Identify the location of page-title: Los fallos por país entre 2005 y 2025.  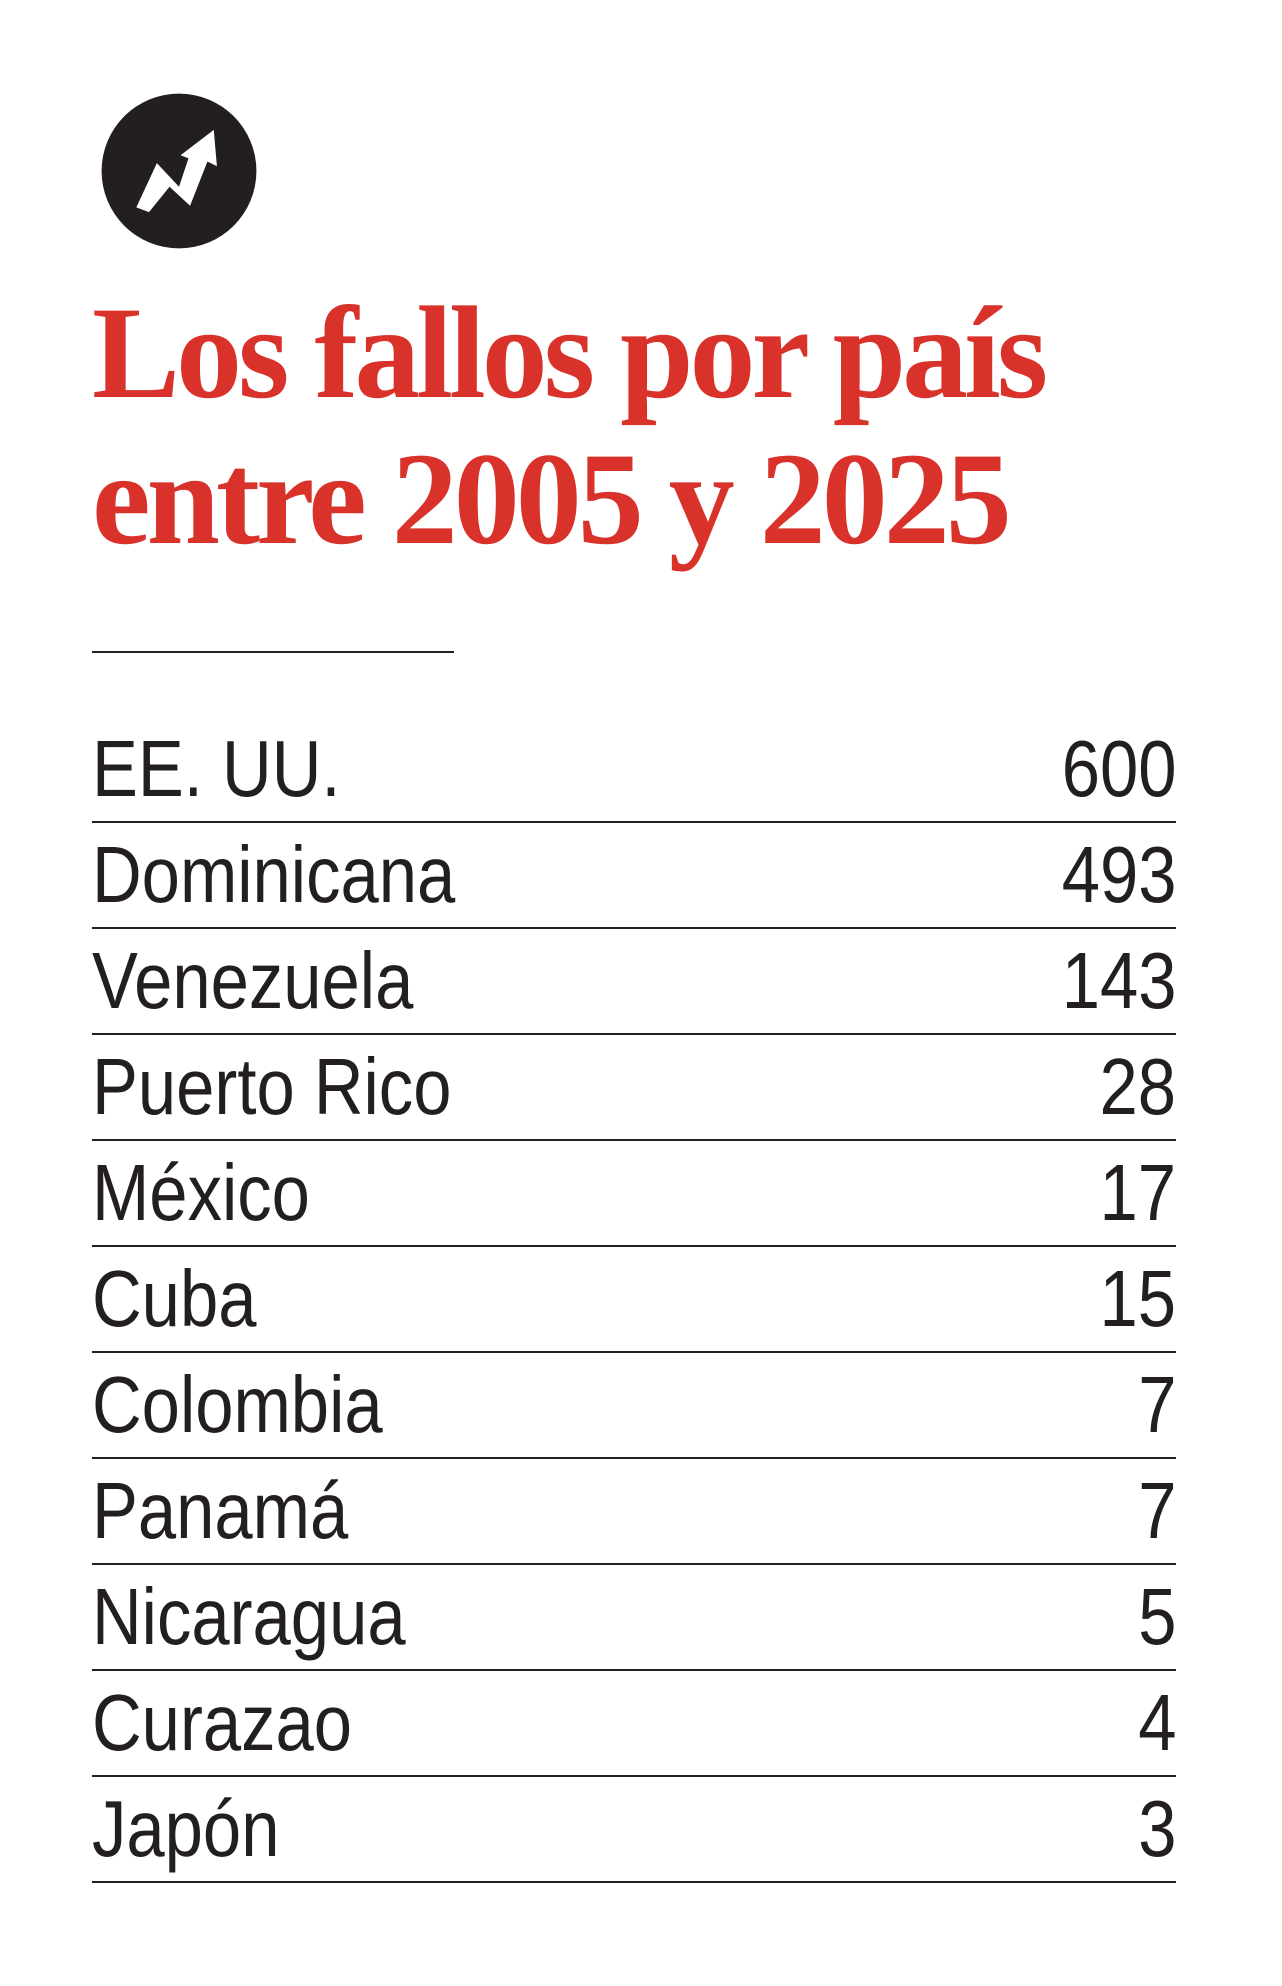
(570, 425).